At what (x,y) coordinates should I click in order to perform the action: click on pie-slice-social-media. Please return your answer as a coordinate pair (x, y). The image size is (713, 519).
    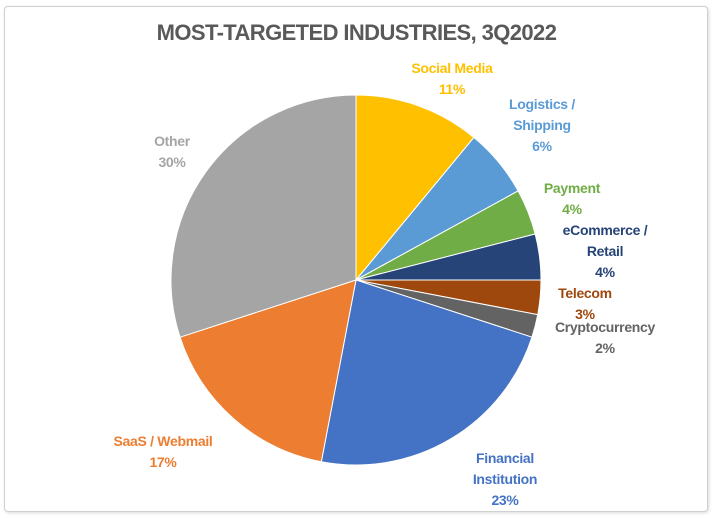
    Looking at the image, I should click on (415, 188).